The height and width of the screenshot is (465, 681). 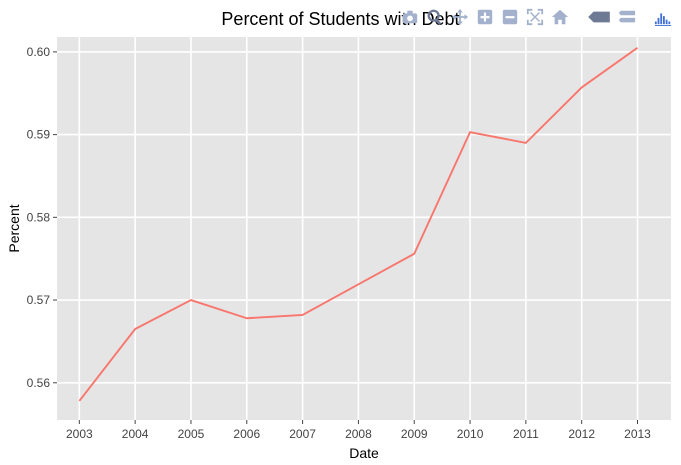 I want to click on y-tick-label: 0.57, so click(x=39, y=300).